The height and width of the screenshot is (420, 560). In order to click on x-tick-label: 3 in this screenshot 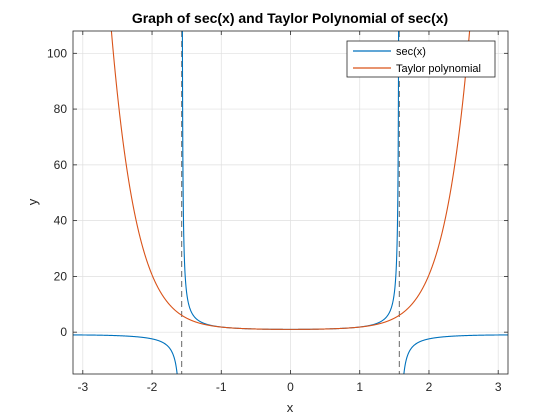, I will do `click(498, 387)`.